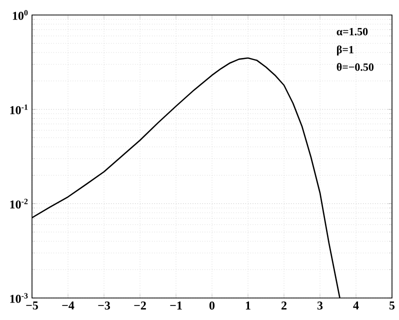 The image size is (399, 320). What do you see at coordinates (32, 306) in the screenshot?
I see `x-tick-label: −5` at bounding box center [32, 306].